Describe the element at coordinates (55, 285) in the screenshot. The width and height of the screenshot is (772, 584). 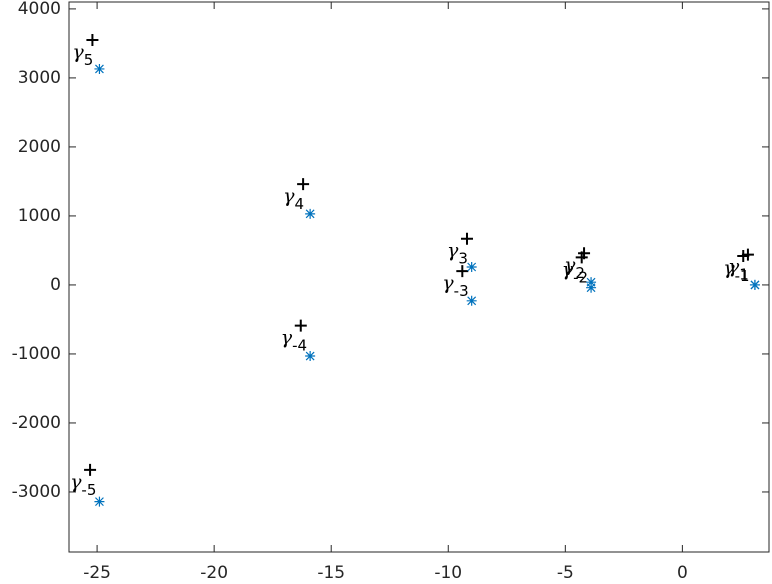
I see `y-tick-label: 0` at that location.